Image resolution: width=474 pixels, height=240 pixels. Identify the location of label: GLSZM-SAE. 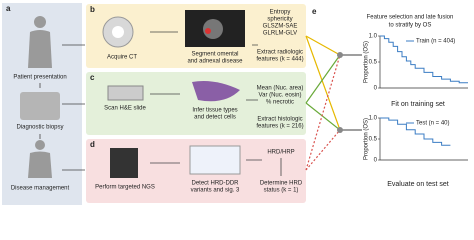
(280, 27).